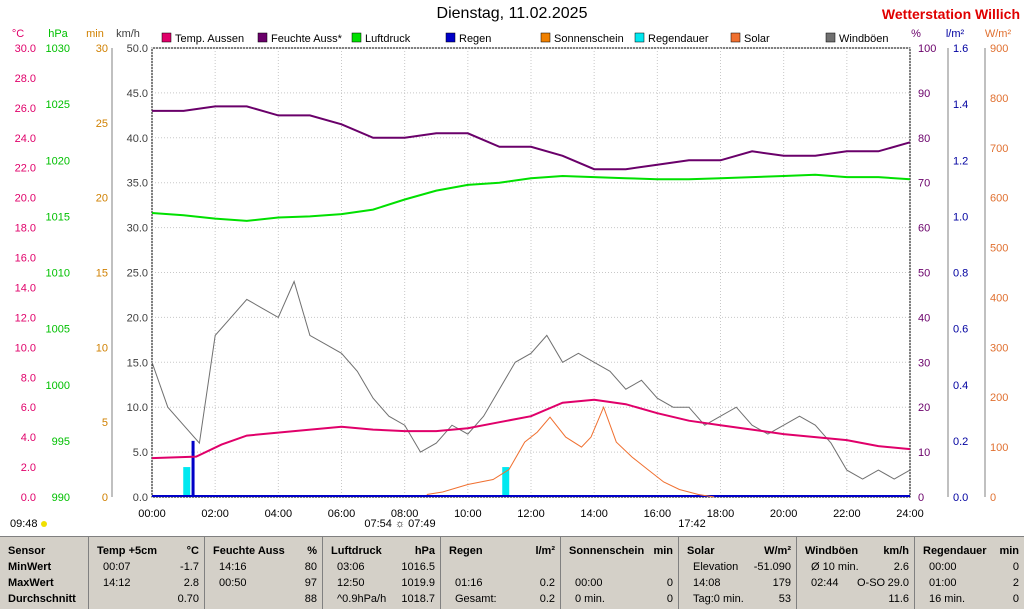 Image resolution: width=1024 pixels, height=609 pixels. Describe the element at coordinates (307, 39) in the screenshot. I see `legend-label: Feuchte Auss*` at that location.